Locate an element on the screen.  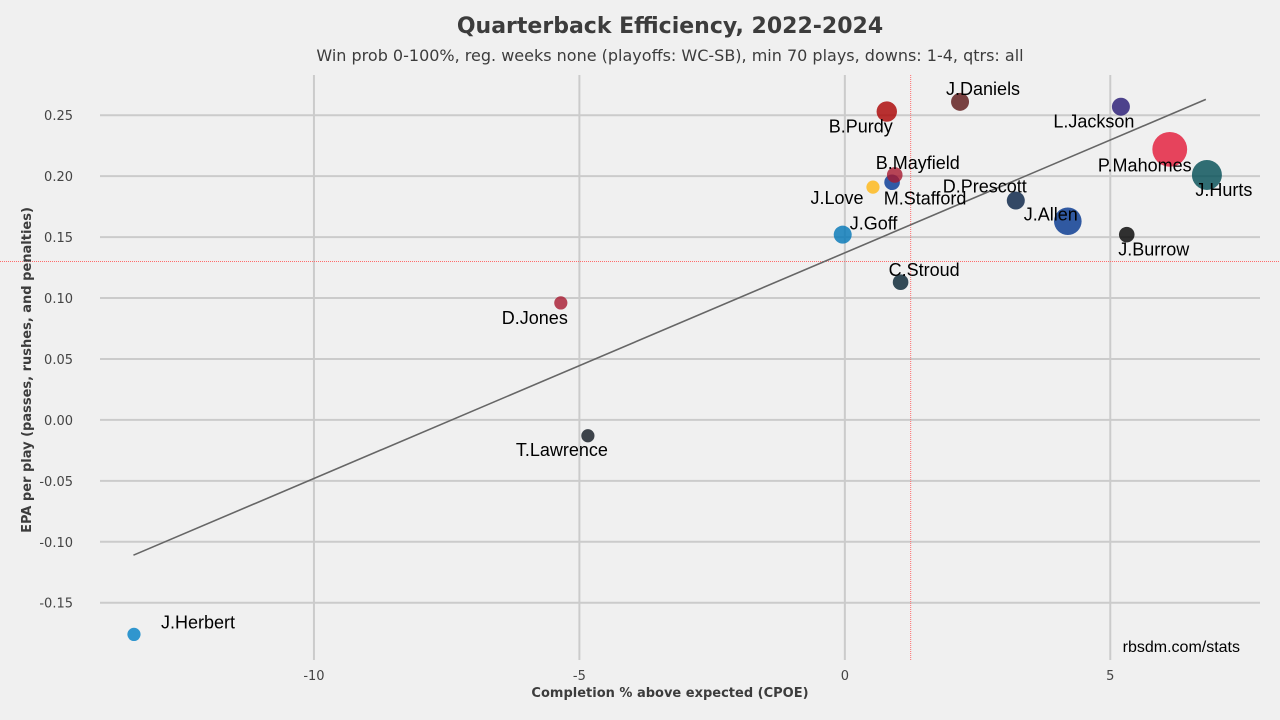
point-j-goff is located at coordinates (842, 234).